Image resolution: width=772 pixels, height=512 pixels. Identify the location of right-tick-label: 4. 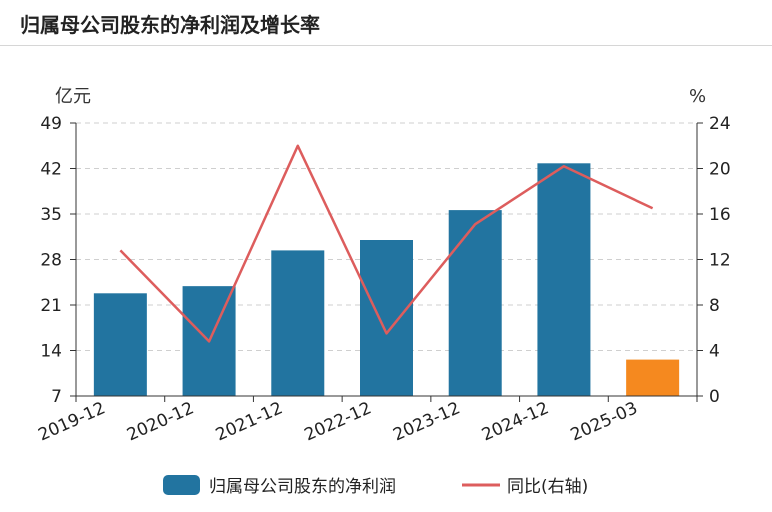
(714, 352).